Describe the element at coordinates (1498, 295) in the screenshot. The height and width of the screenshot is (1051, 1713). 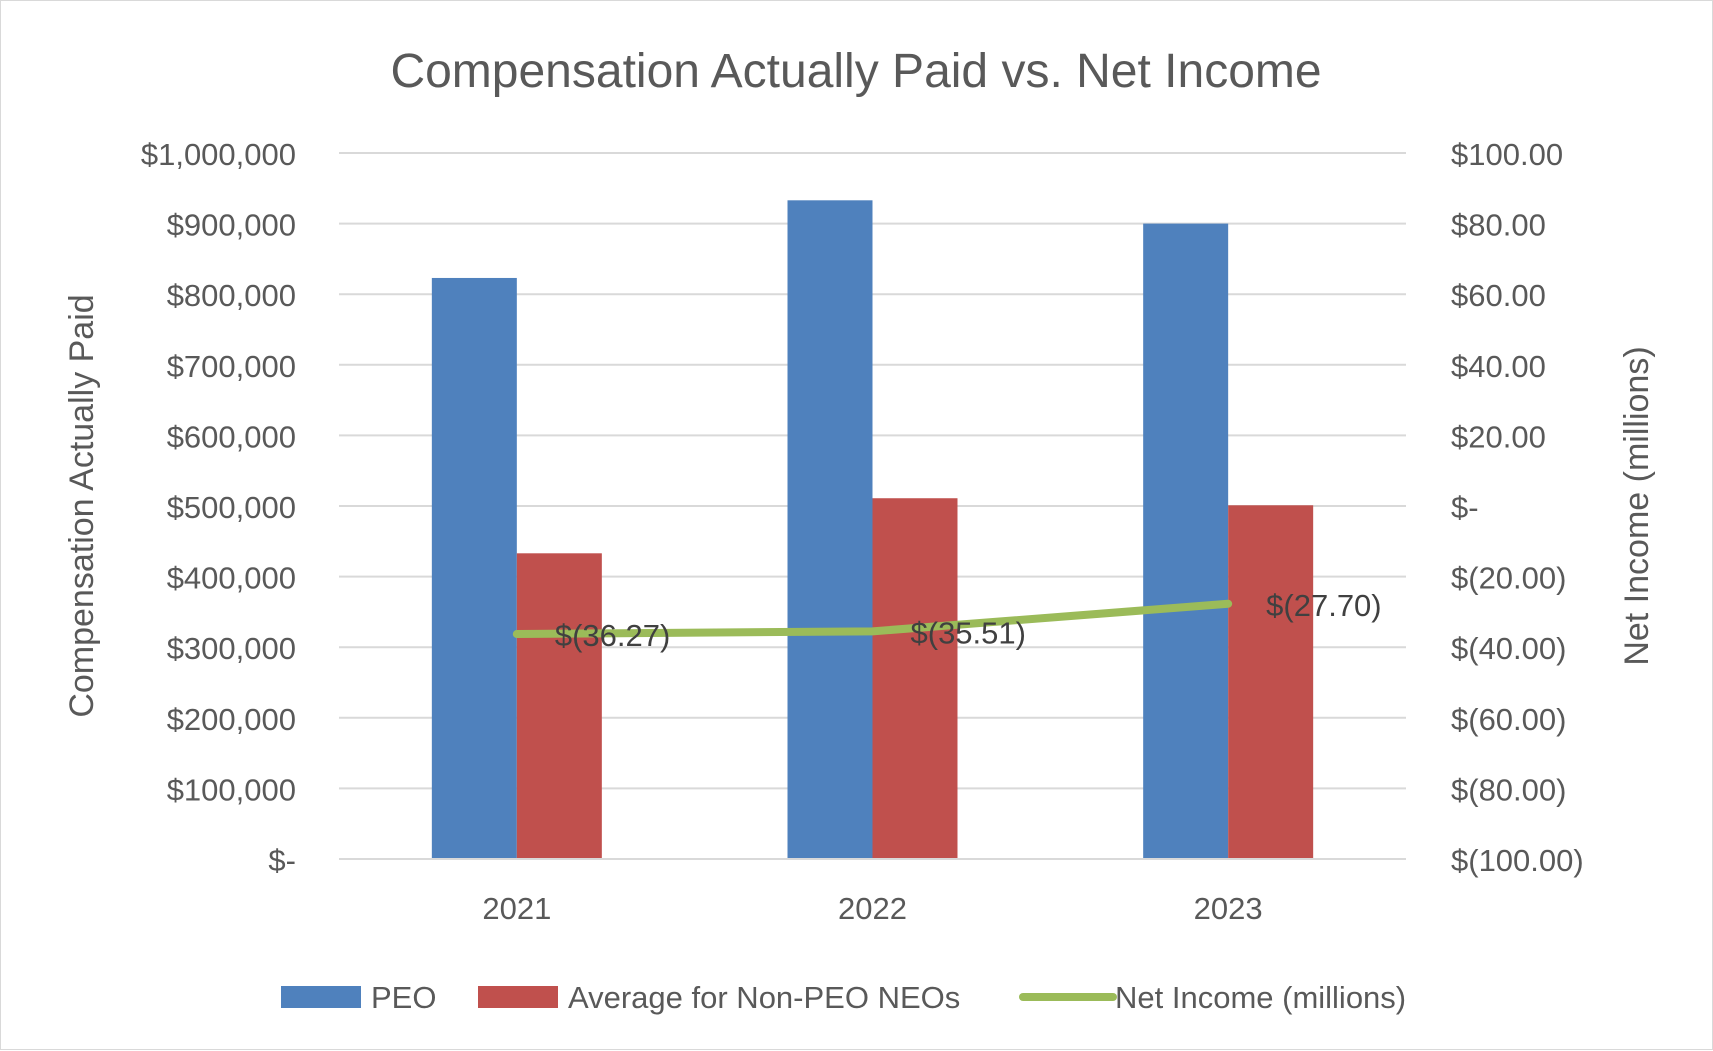
I see `right-tick-label: $60.00` at that location.